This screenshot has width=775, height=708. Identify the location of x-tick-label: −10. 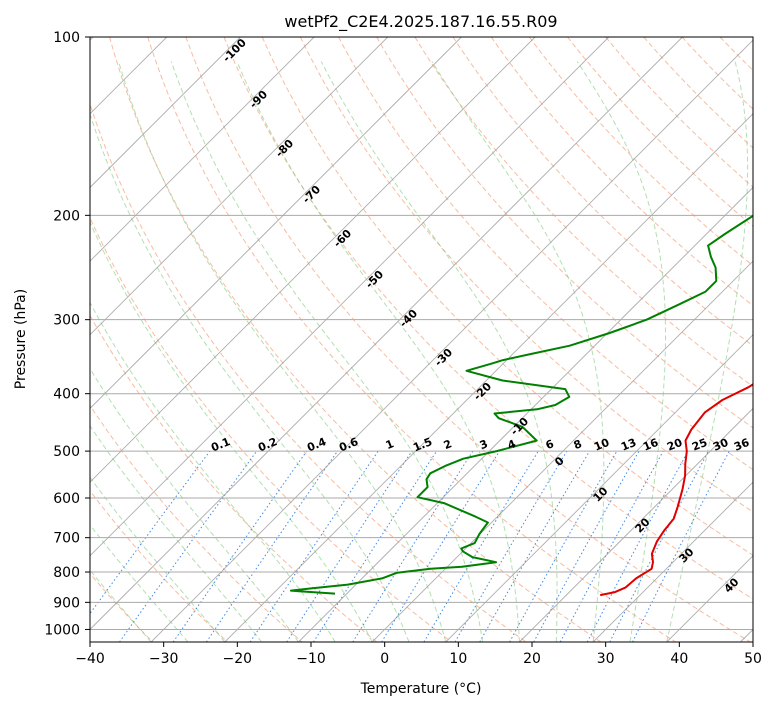
(311, 659).